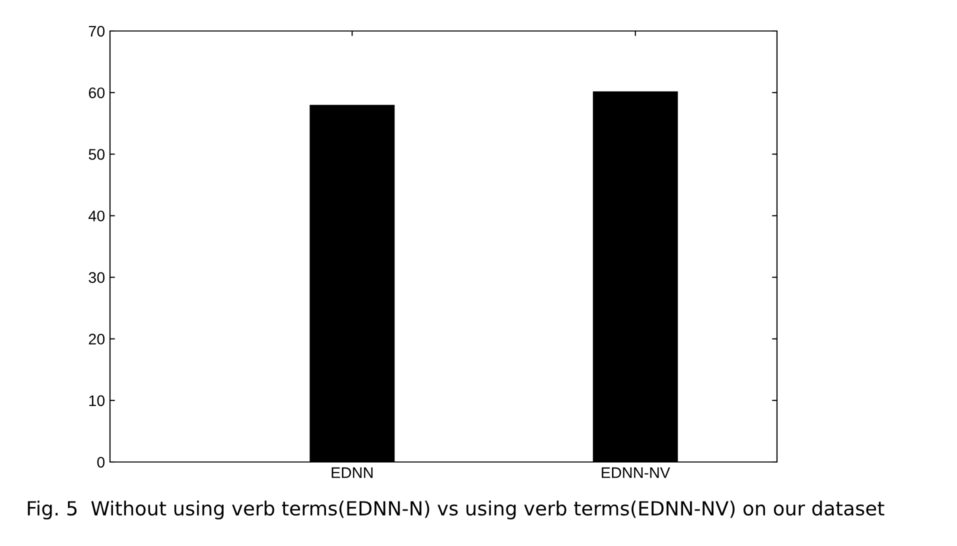 The width and height of the screenshot is (957, 546). What do you see at coordinates (352, 472) in the screenshot?
I see `x-tick-label: EDNN` at bounding box center [352, 472].